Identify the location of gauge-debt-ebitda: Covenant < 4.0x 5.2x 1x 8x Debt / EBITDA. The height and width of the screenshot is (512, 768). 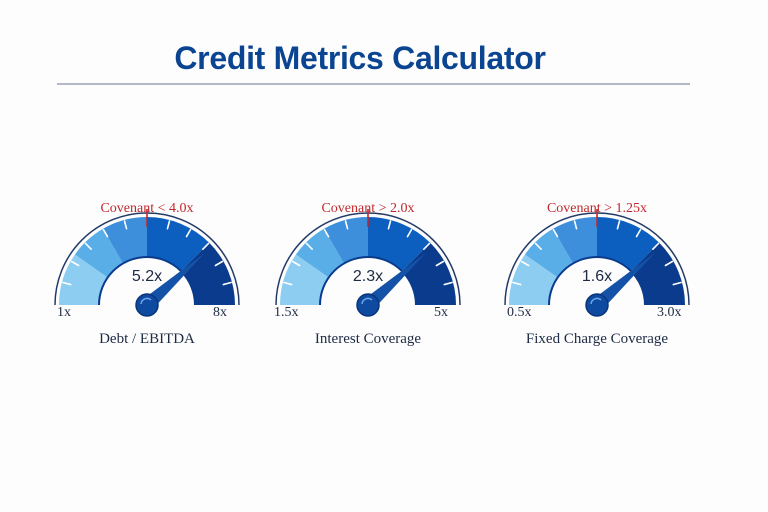
(147, 275).